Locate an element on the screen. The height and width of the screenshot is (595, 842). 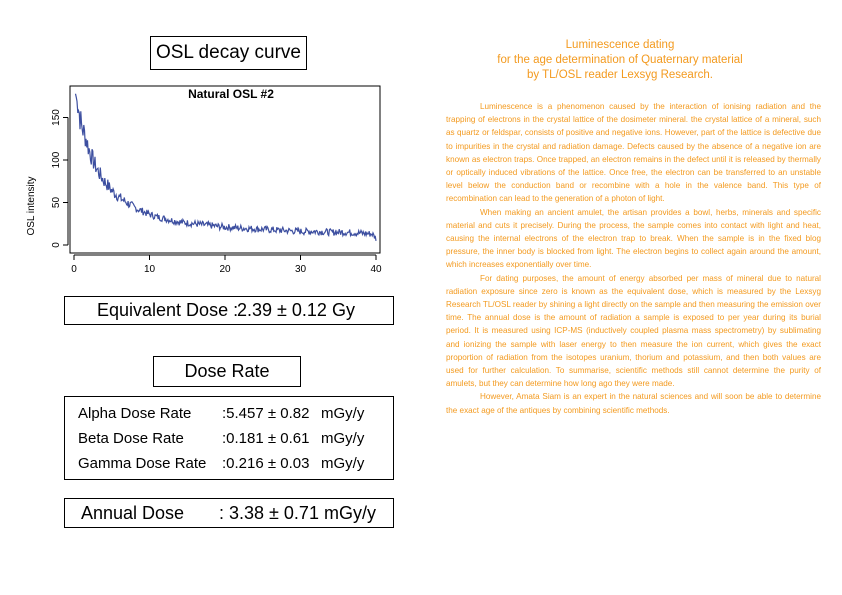
y-axis-label: OSL intensity is located at coordinates (31, 205).